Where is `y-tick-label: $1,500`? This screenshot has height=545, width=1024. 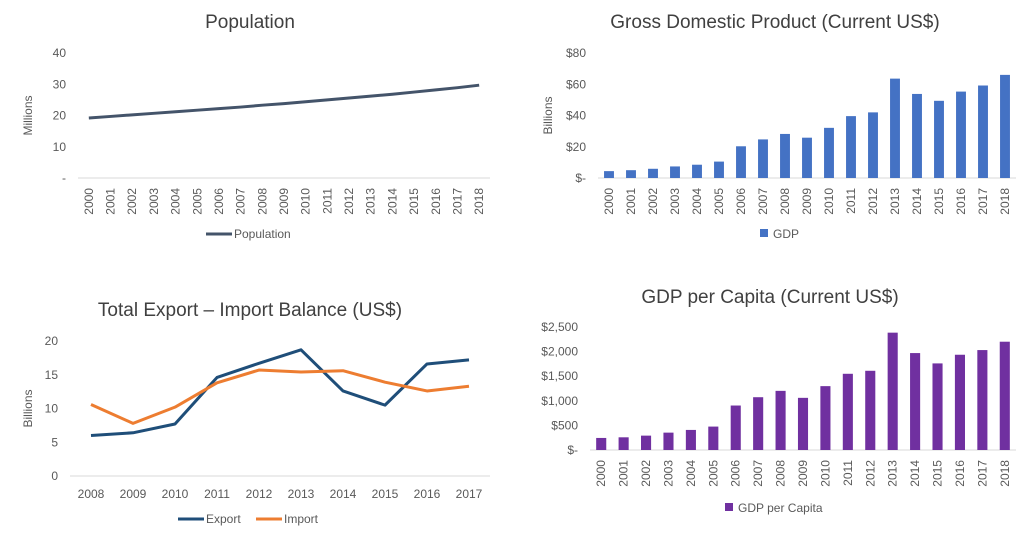 y-tick-label: $1,500 is located at coordinates (559, 376).